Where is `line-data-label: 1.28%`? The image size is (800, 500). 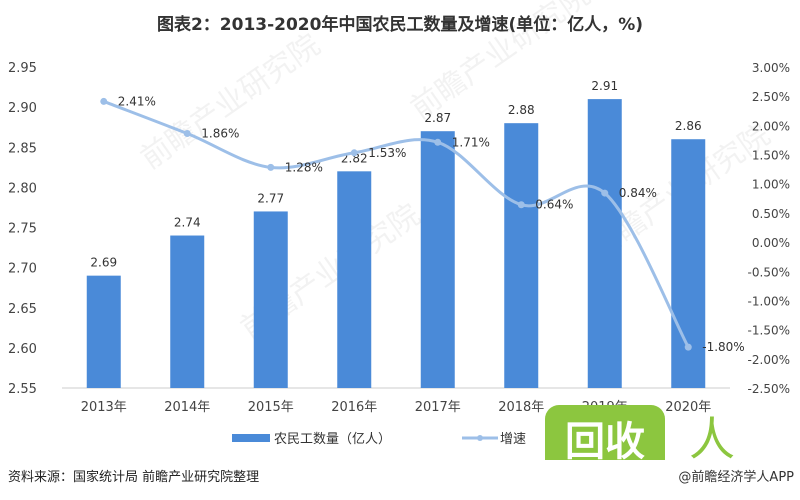
line-data-label: 1.28% is located at coordinates (304, 167).